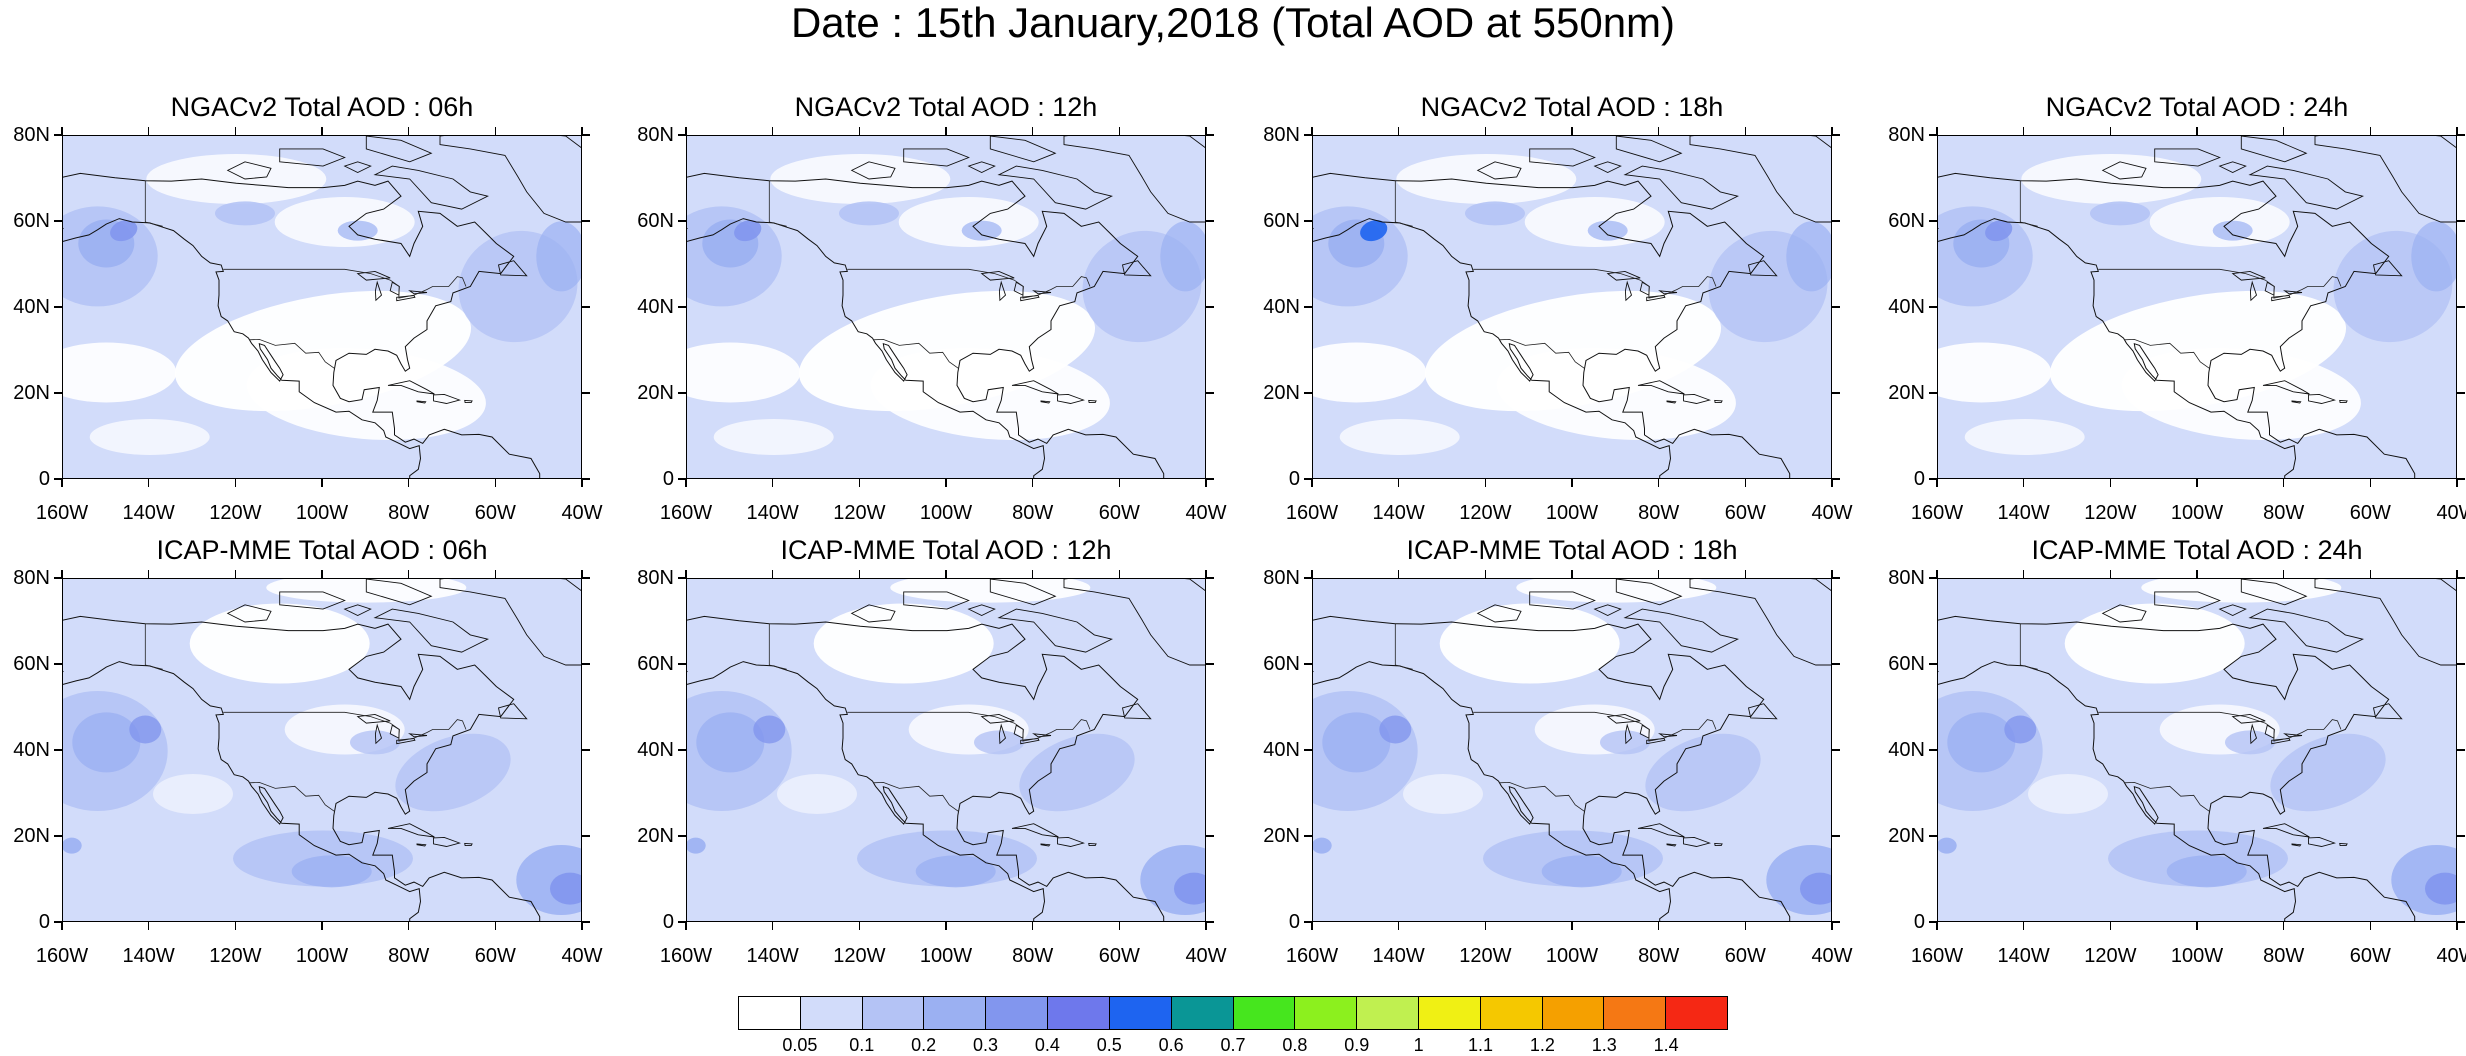  Describe the element at coordinates (1295, 1045) in the screenshot. I see `colorbar-label: 0.8` at that location.